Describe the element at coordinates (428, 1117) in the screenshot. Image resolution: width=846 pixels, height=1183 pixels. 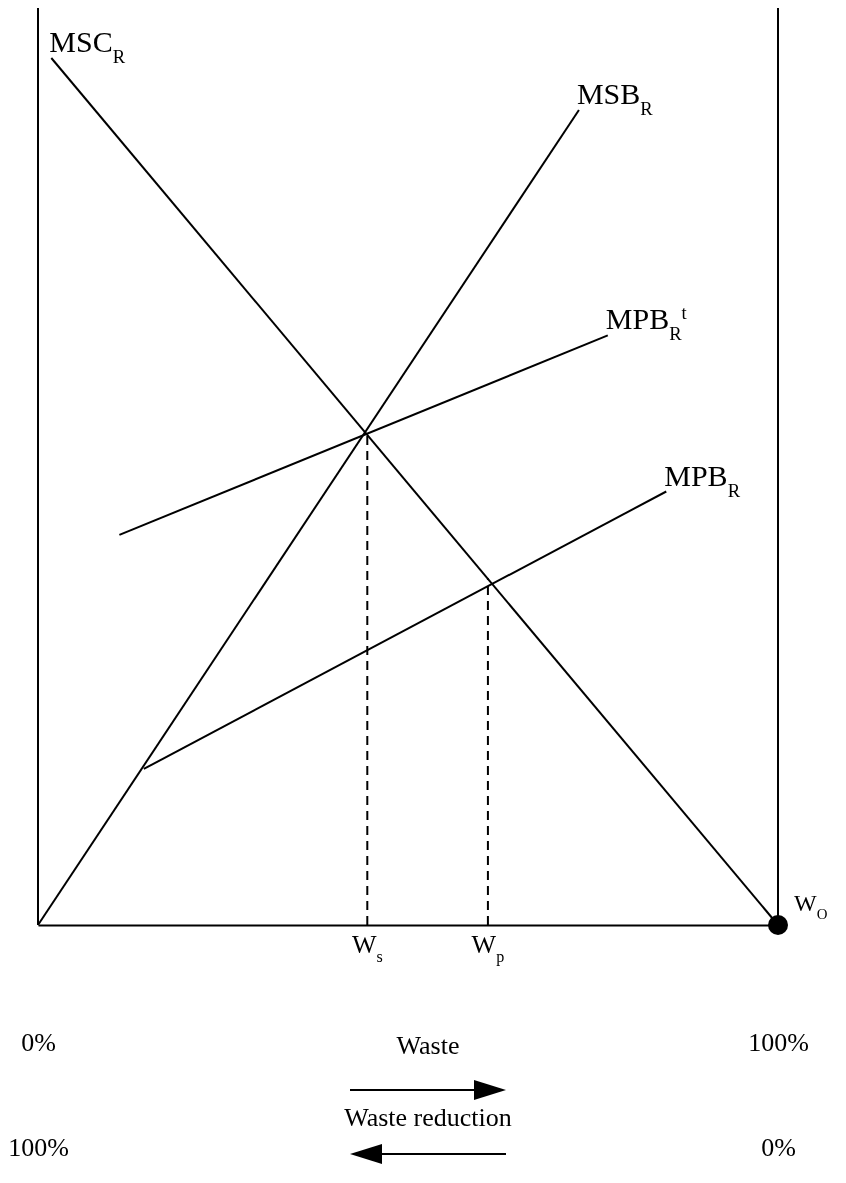
I see `x2-axis-title: Waste reduction` at that location.